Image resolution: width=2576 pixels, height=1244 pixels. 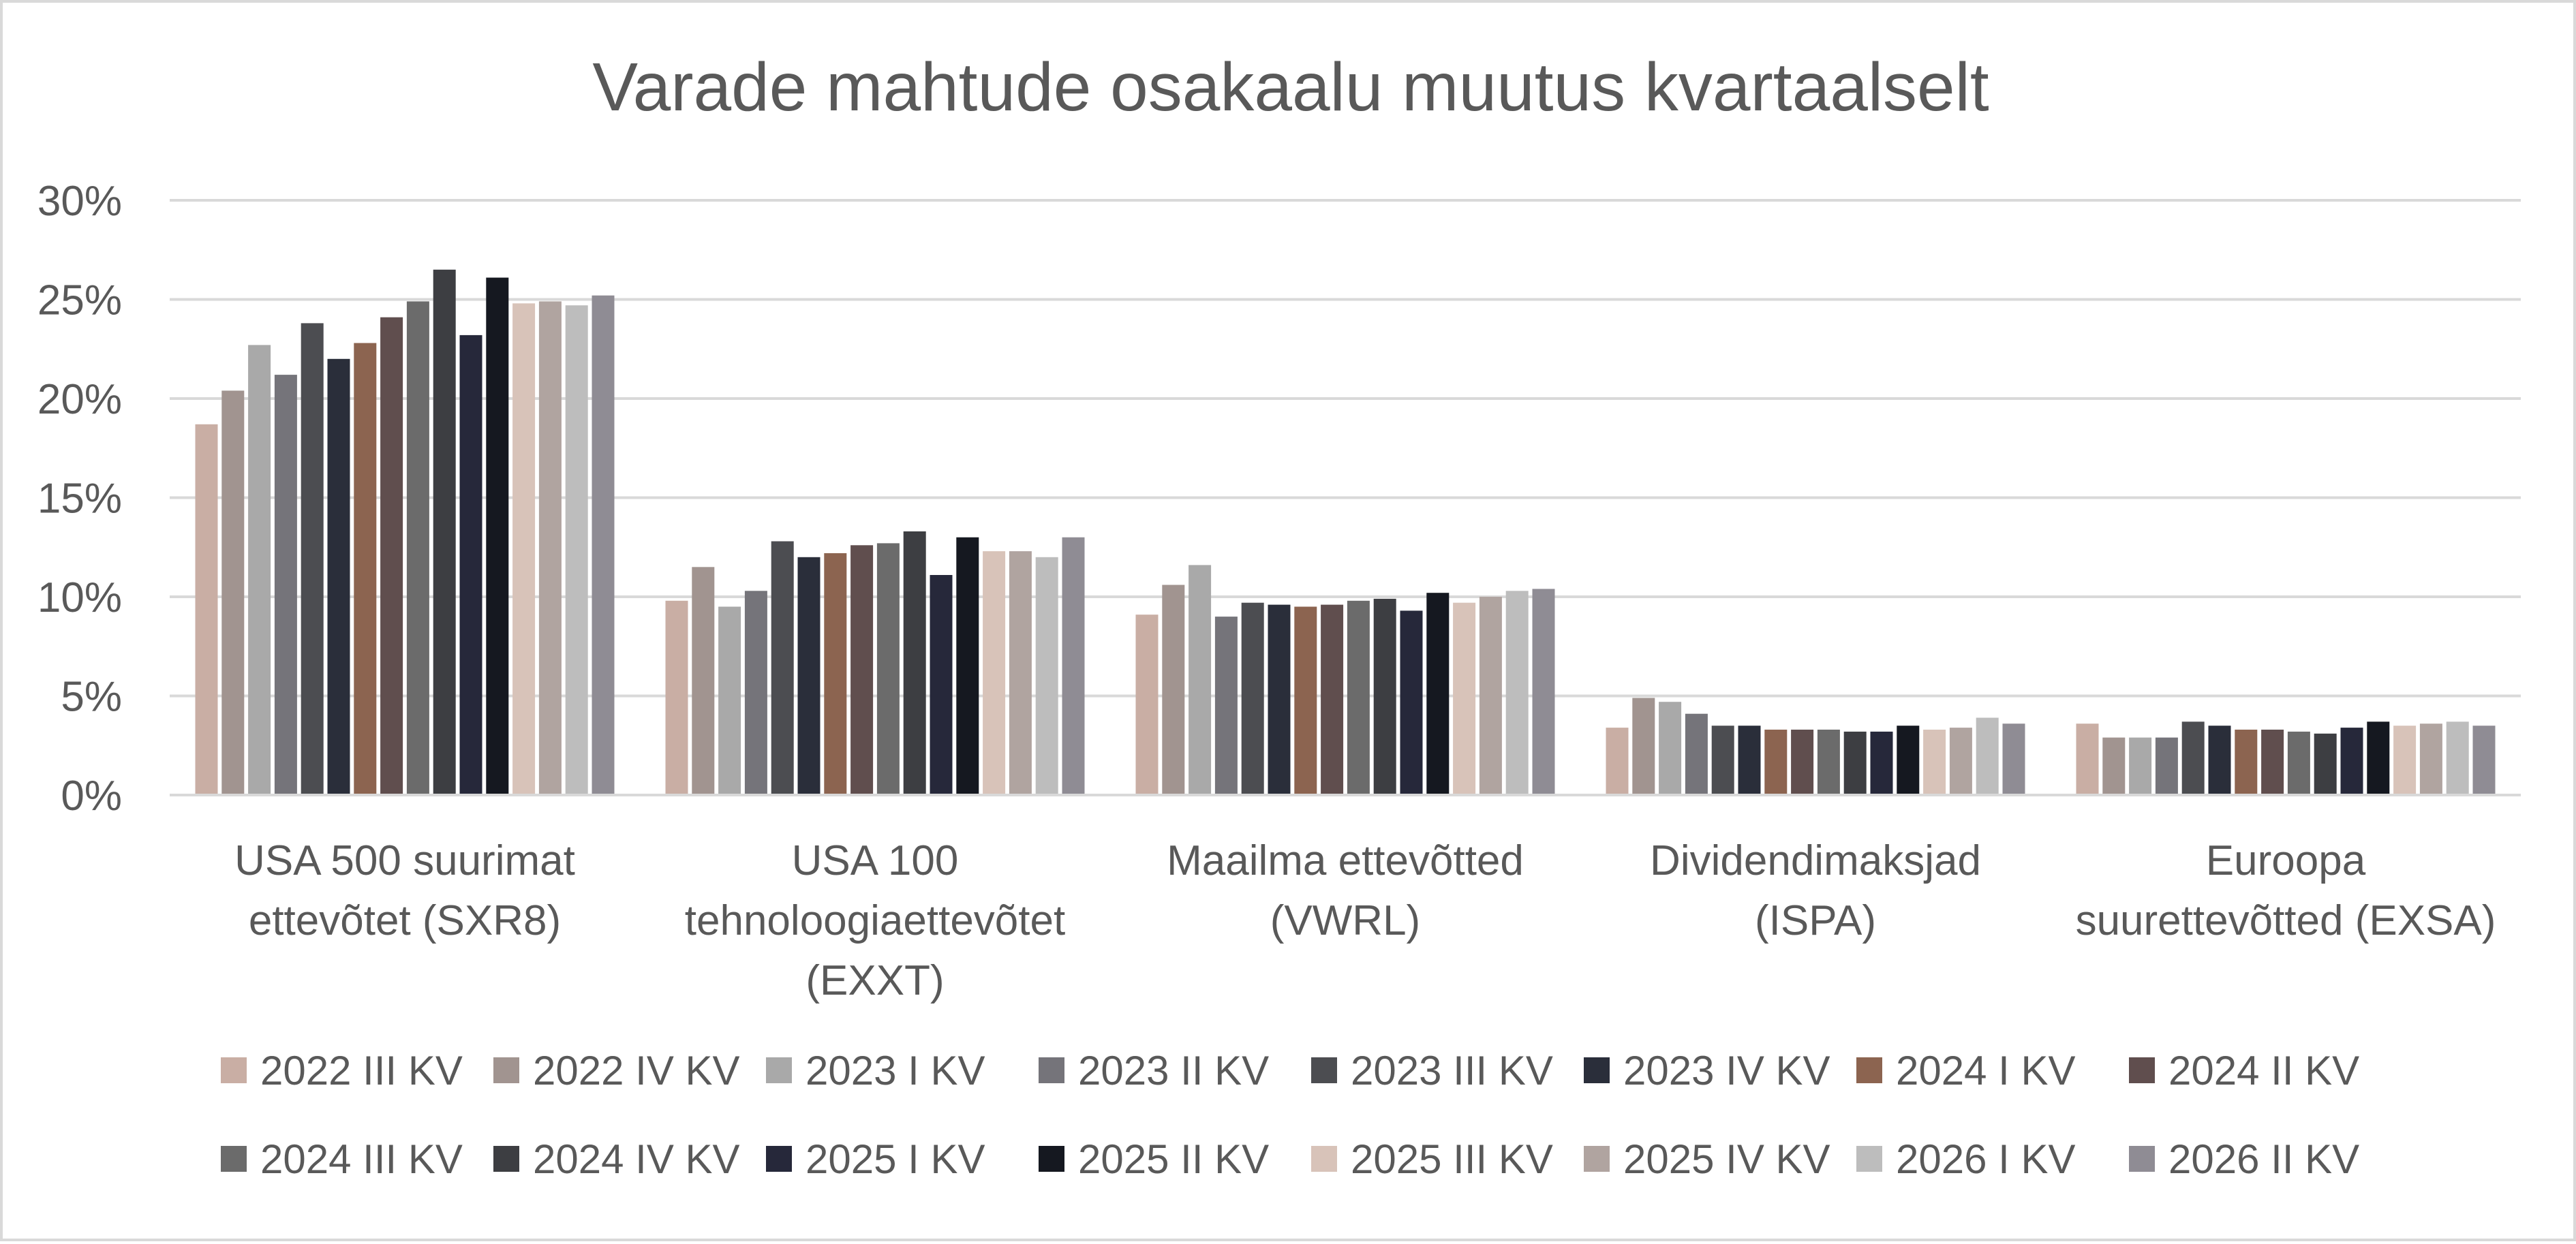 I want to click on legend-item: 2025 III KV, so click(x=1432, y=1159).